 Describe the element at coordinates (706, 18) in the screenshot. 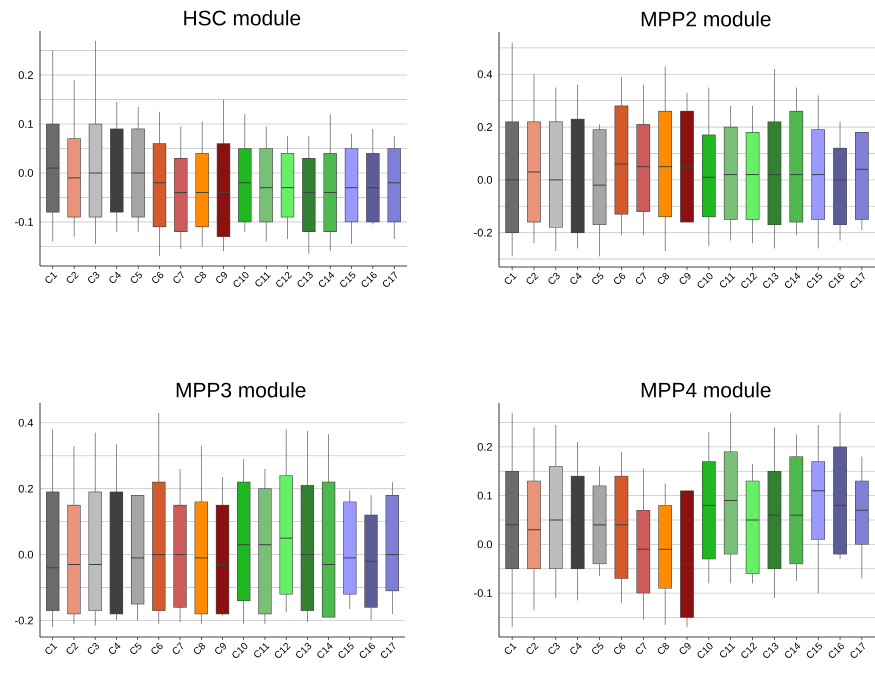

I see `chart-title: MPP2 module` at that location.